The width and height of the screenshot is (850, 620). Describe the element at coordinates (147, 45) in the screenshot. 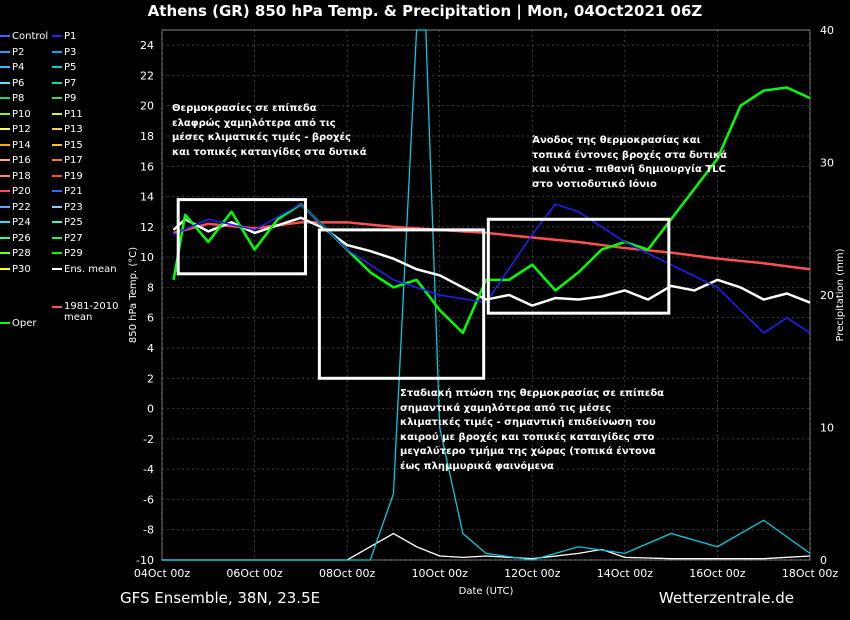

I see `y-tick-label: 24` at that location.